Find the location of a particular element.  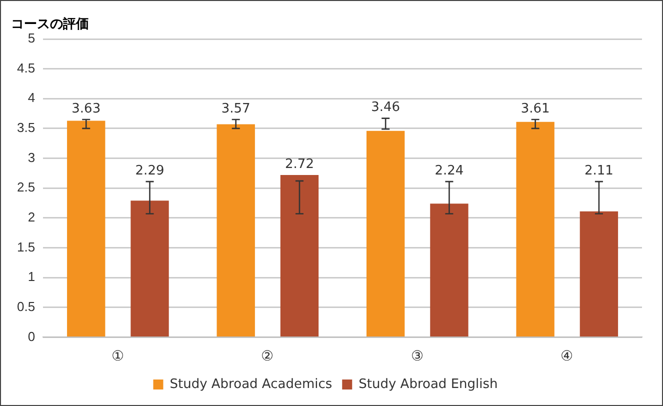

y-tick-label: 3 is located at coordinates (32, 157).